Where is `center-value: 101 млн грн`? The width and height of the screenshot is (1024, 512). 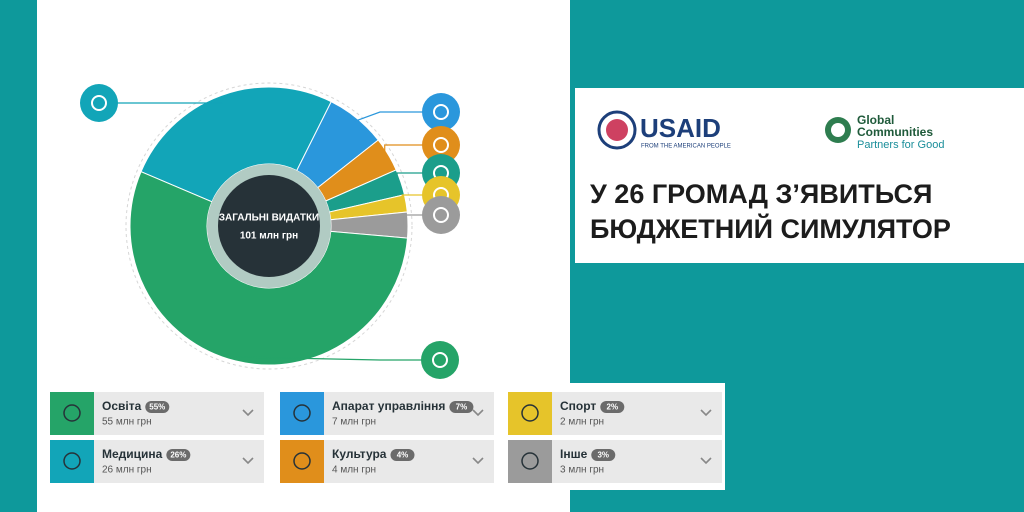
center-value: 101 млн грн is located at coordinates (269, 236).